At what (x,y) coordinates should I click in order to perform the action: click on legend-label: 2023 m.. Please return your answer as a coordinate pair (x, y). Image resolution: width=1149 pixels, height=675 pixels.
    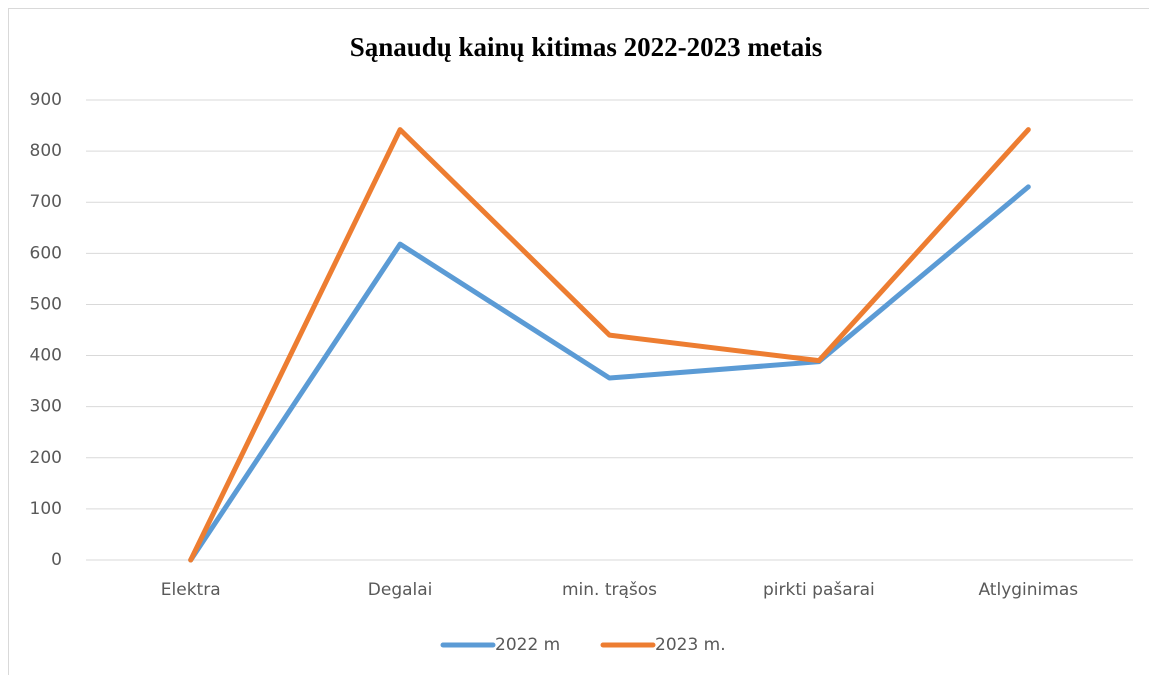
    Looking at the image, I should click on (690, 645).